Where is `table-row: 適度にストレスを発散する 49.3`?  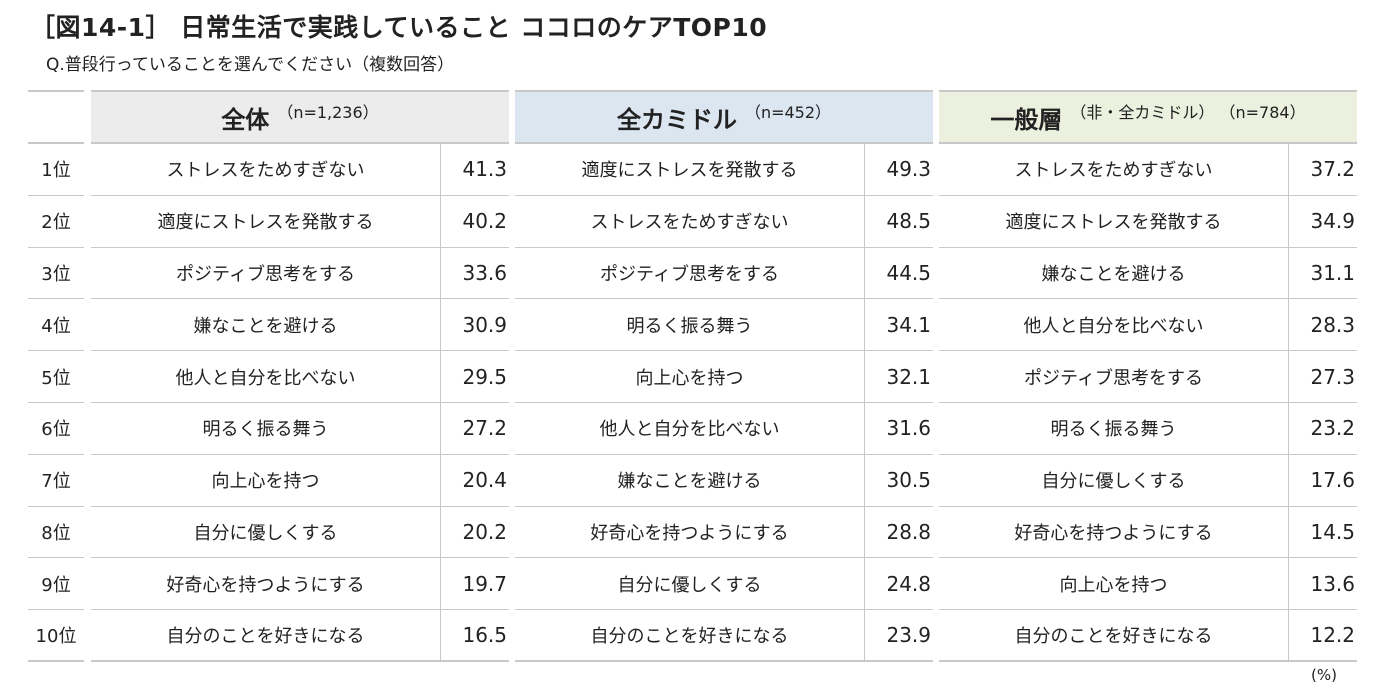
table-row: 適度にストレスを発散する 49.3 is located at coordinates (724, 170).